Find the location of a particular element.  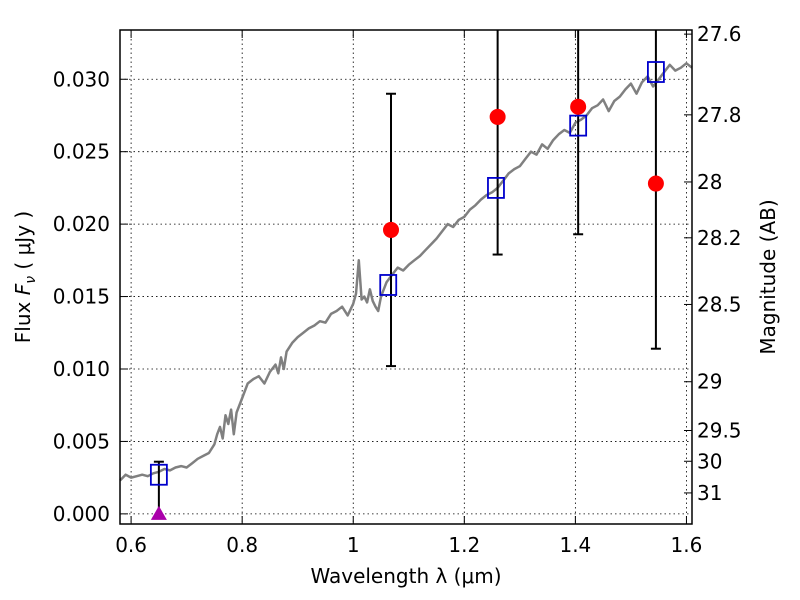

x-tick-label: 1.4 is located at coordinates (575, 545).